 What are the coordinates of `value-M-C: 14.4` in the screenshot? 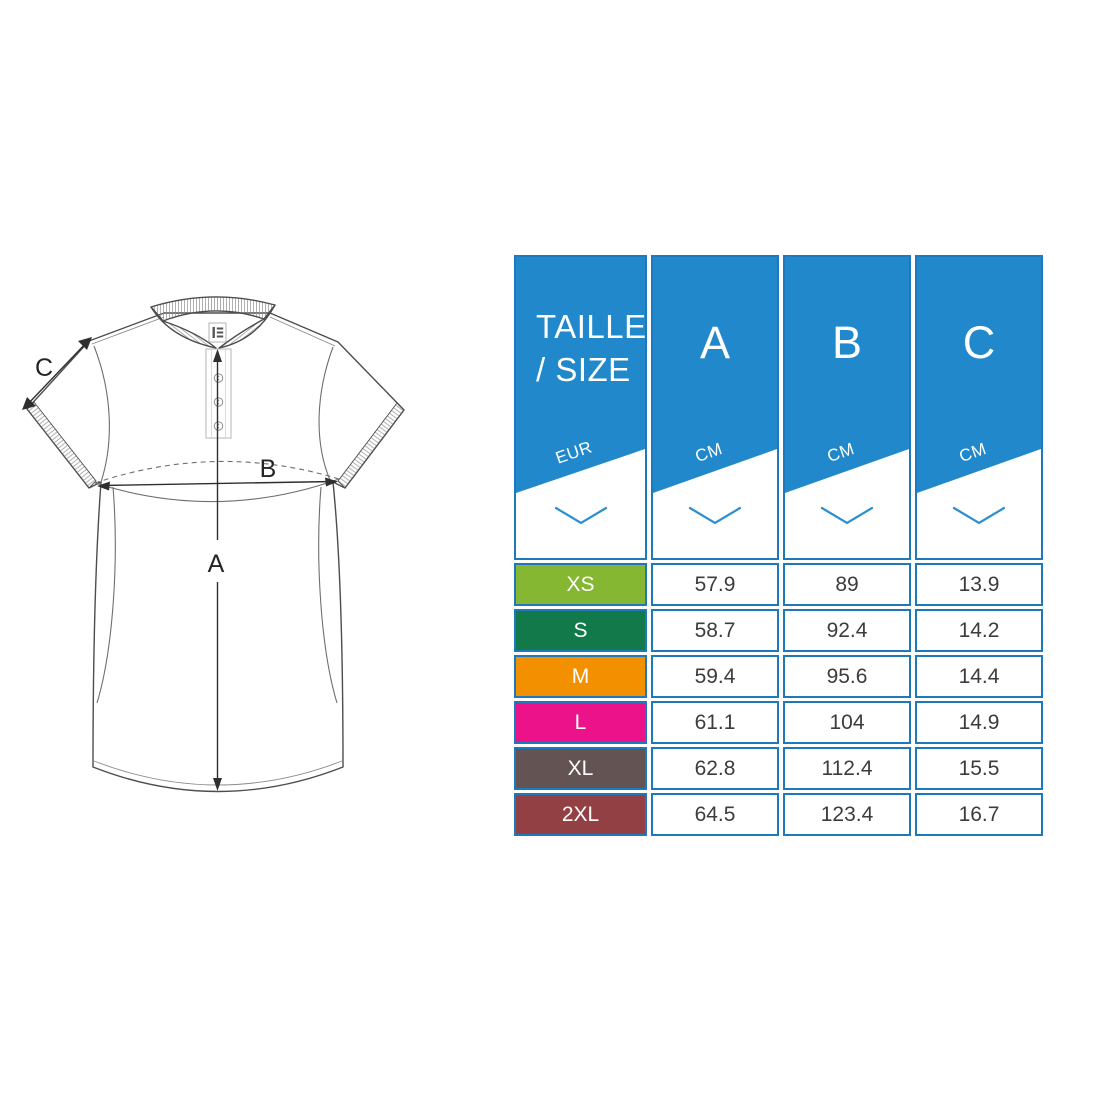 It's located at (979, 676).